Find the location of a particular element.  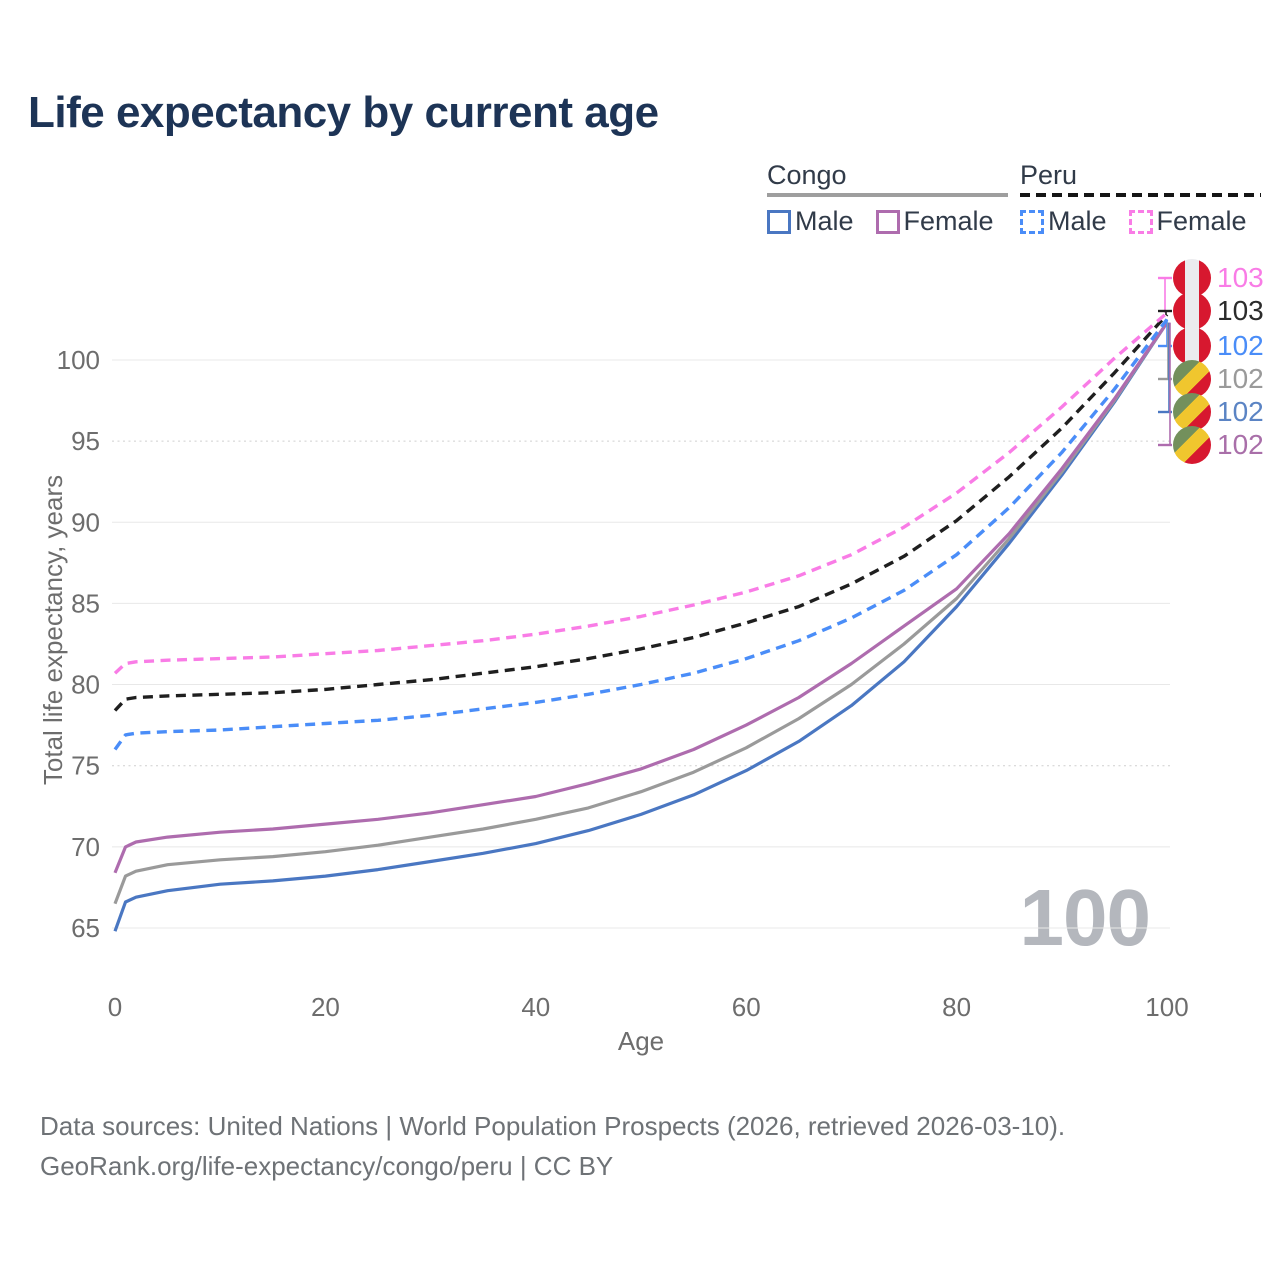

legend-peru-female-label: Female is located at coordinates (1201, 221).